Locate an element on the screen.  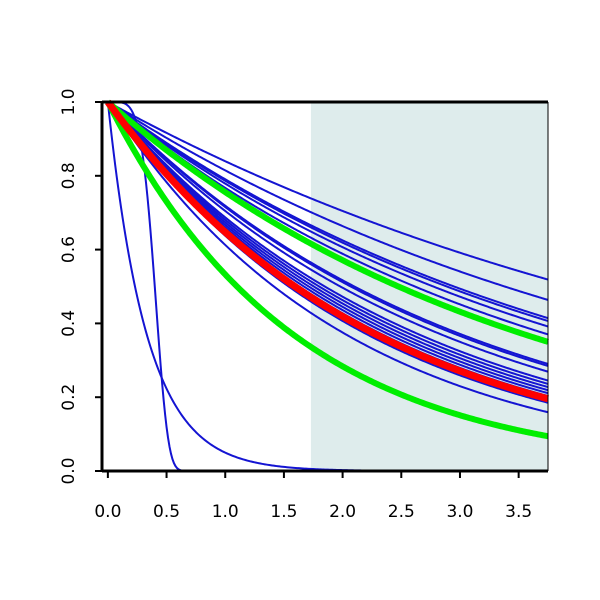
y-tick-label: 0.4 is located at coordinates (69, 323).